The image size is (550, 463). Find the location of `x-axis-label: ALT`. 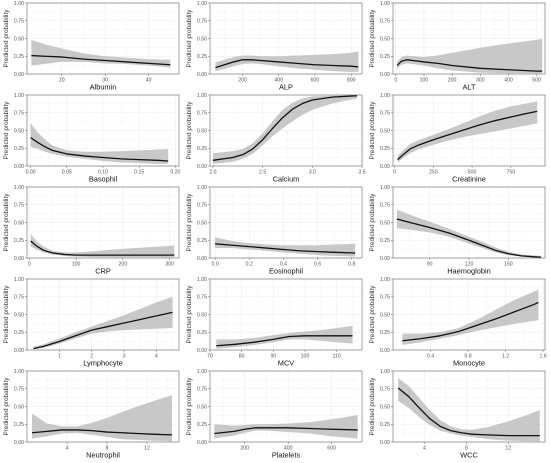

x-axis-label: ALT is located at coordinates (468, 87).